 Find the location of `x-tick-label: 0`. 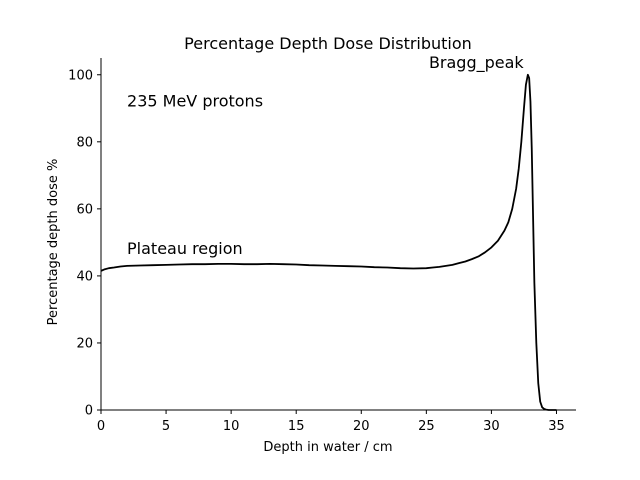

x-tick-label: 0 is located at coordinates (101, 426).